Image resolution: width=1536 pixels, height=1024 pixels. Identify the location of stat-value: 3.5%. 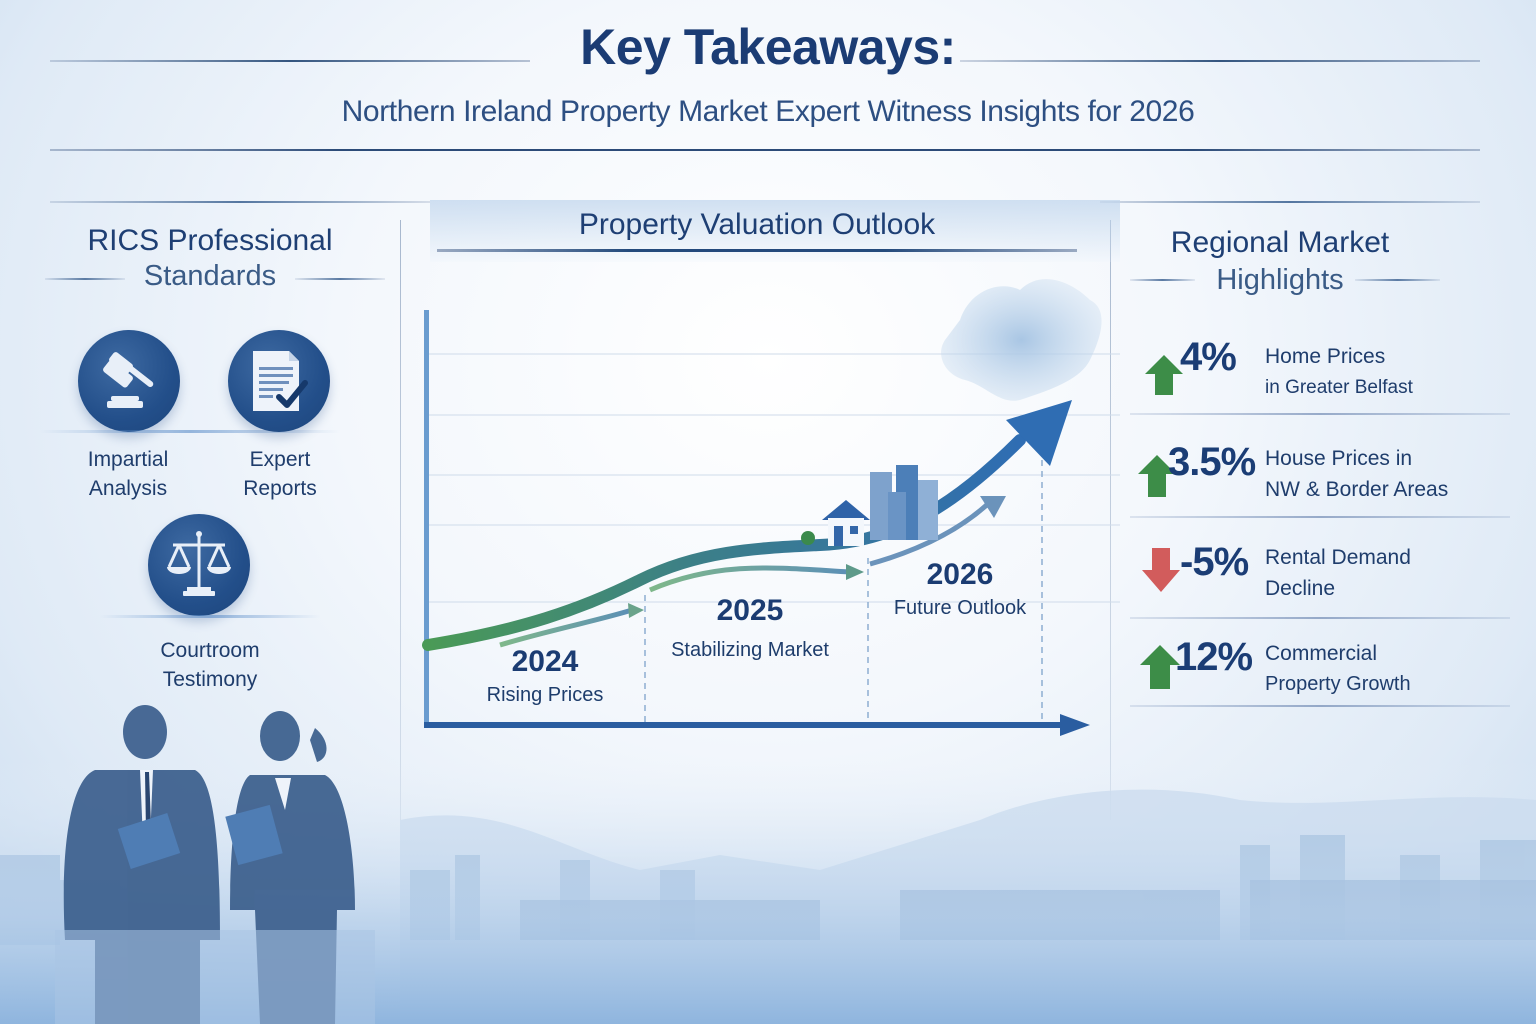
(1212, 462).